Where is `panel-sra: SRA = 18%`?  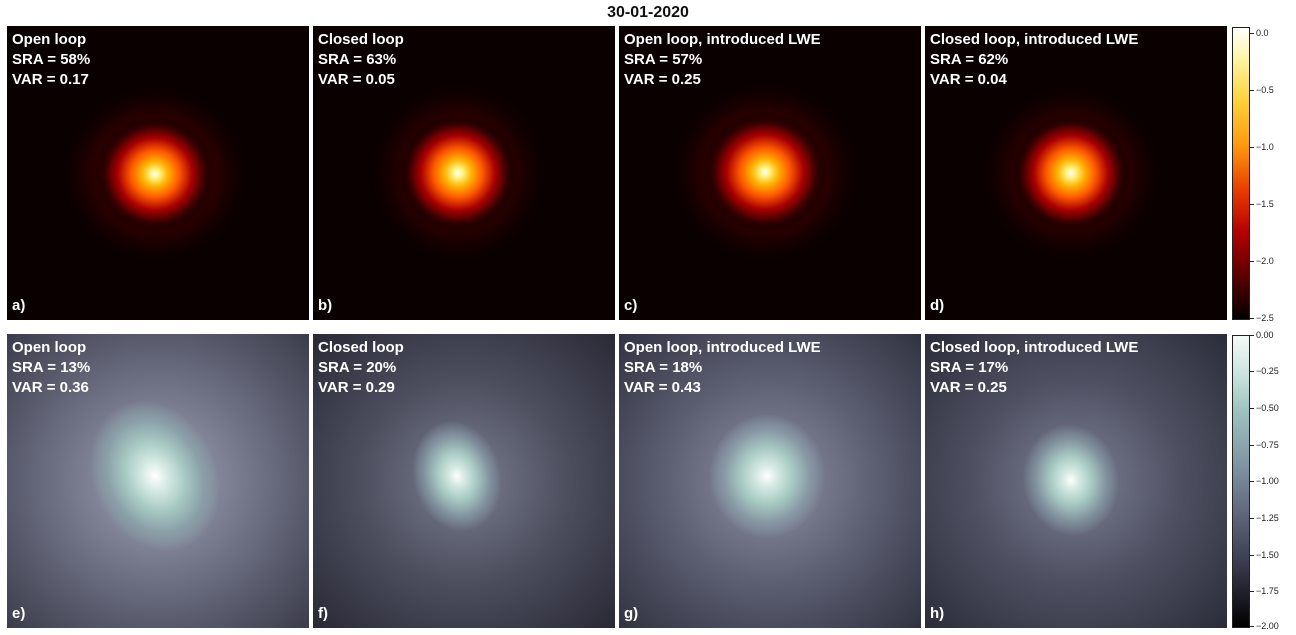 panel-sra: SRA = 18% is located at coordinates (663, 367).